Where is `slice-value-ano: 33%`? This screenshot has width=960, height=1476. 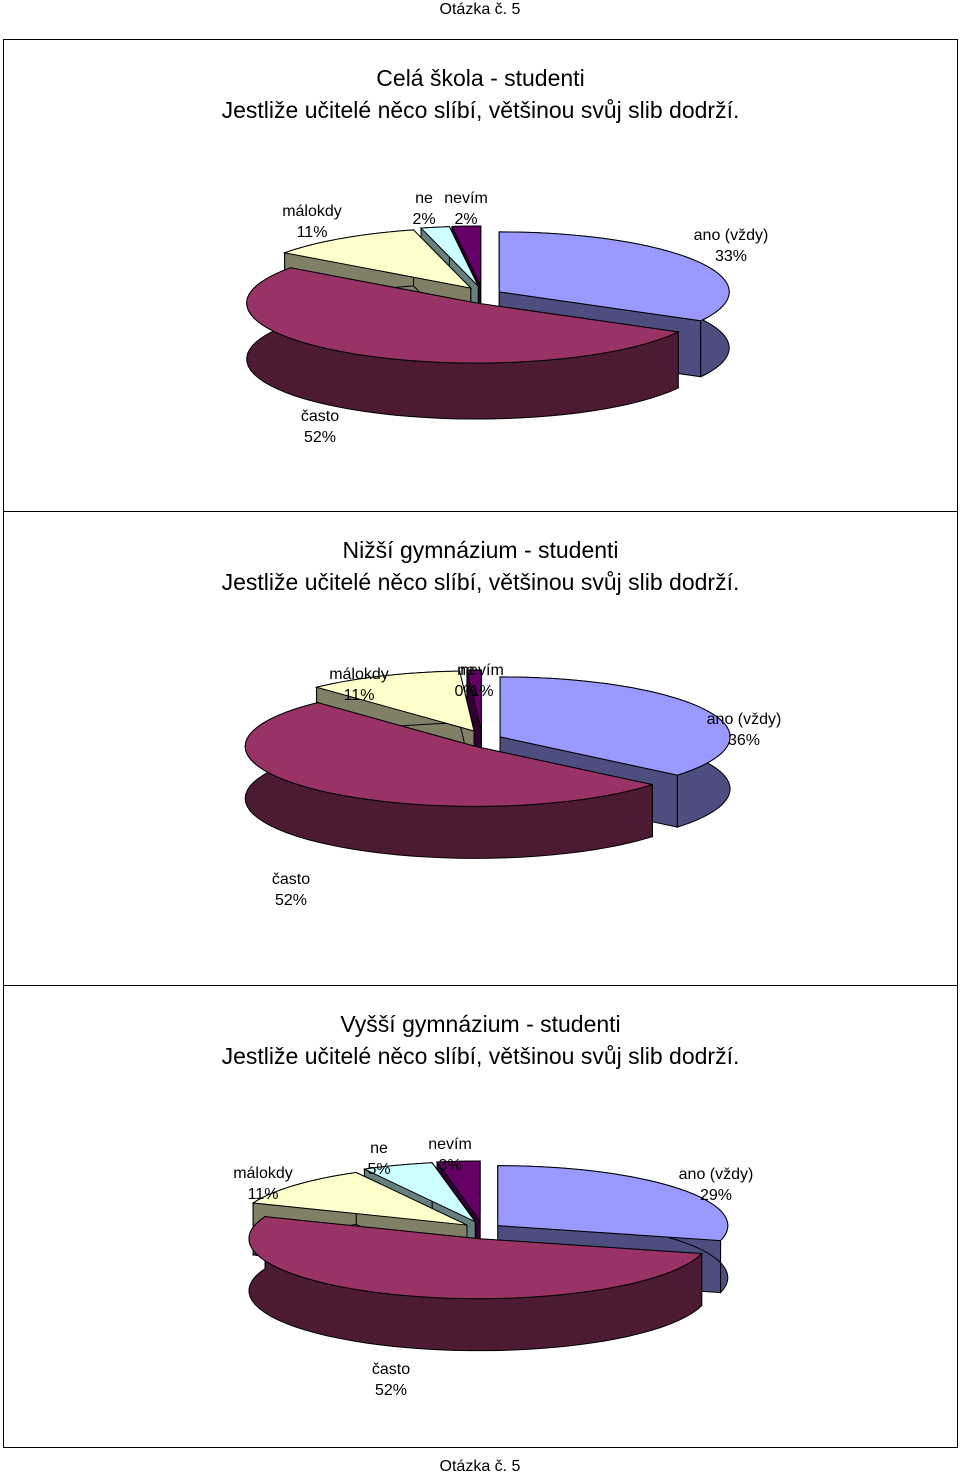 slice-value-ano: 33% is located at coordinates (731, 256).